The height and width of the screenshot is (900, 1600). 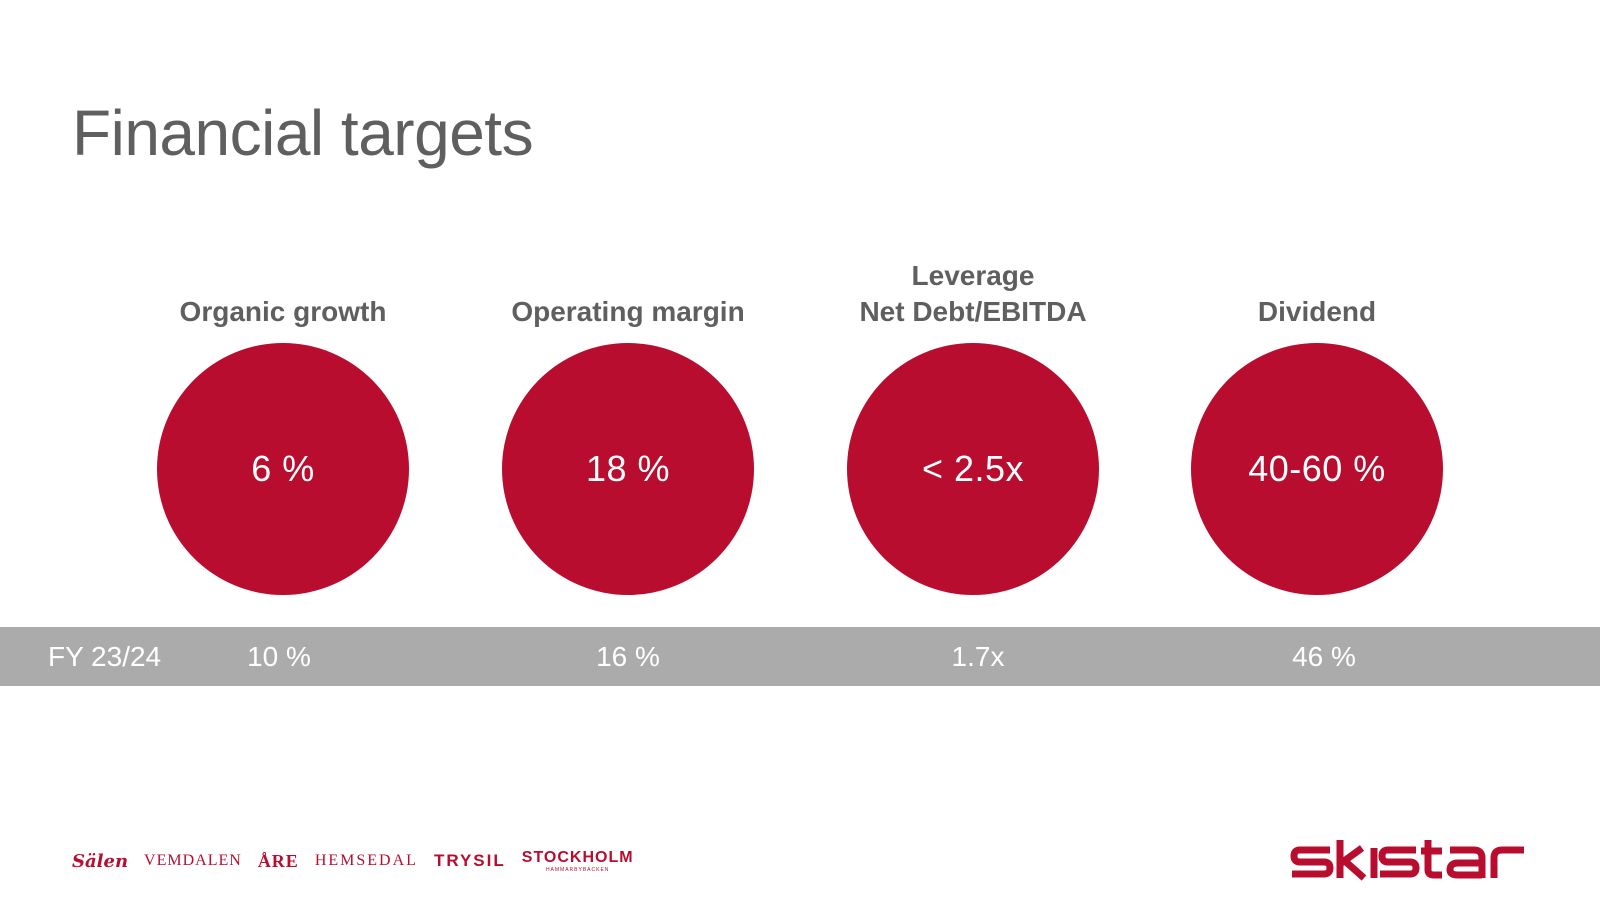 I want to click on target-label-line: Operating margin, so click(x=628, y=311).